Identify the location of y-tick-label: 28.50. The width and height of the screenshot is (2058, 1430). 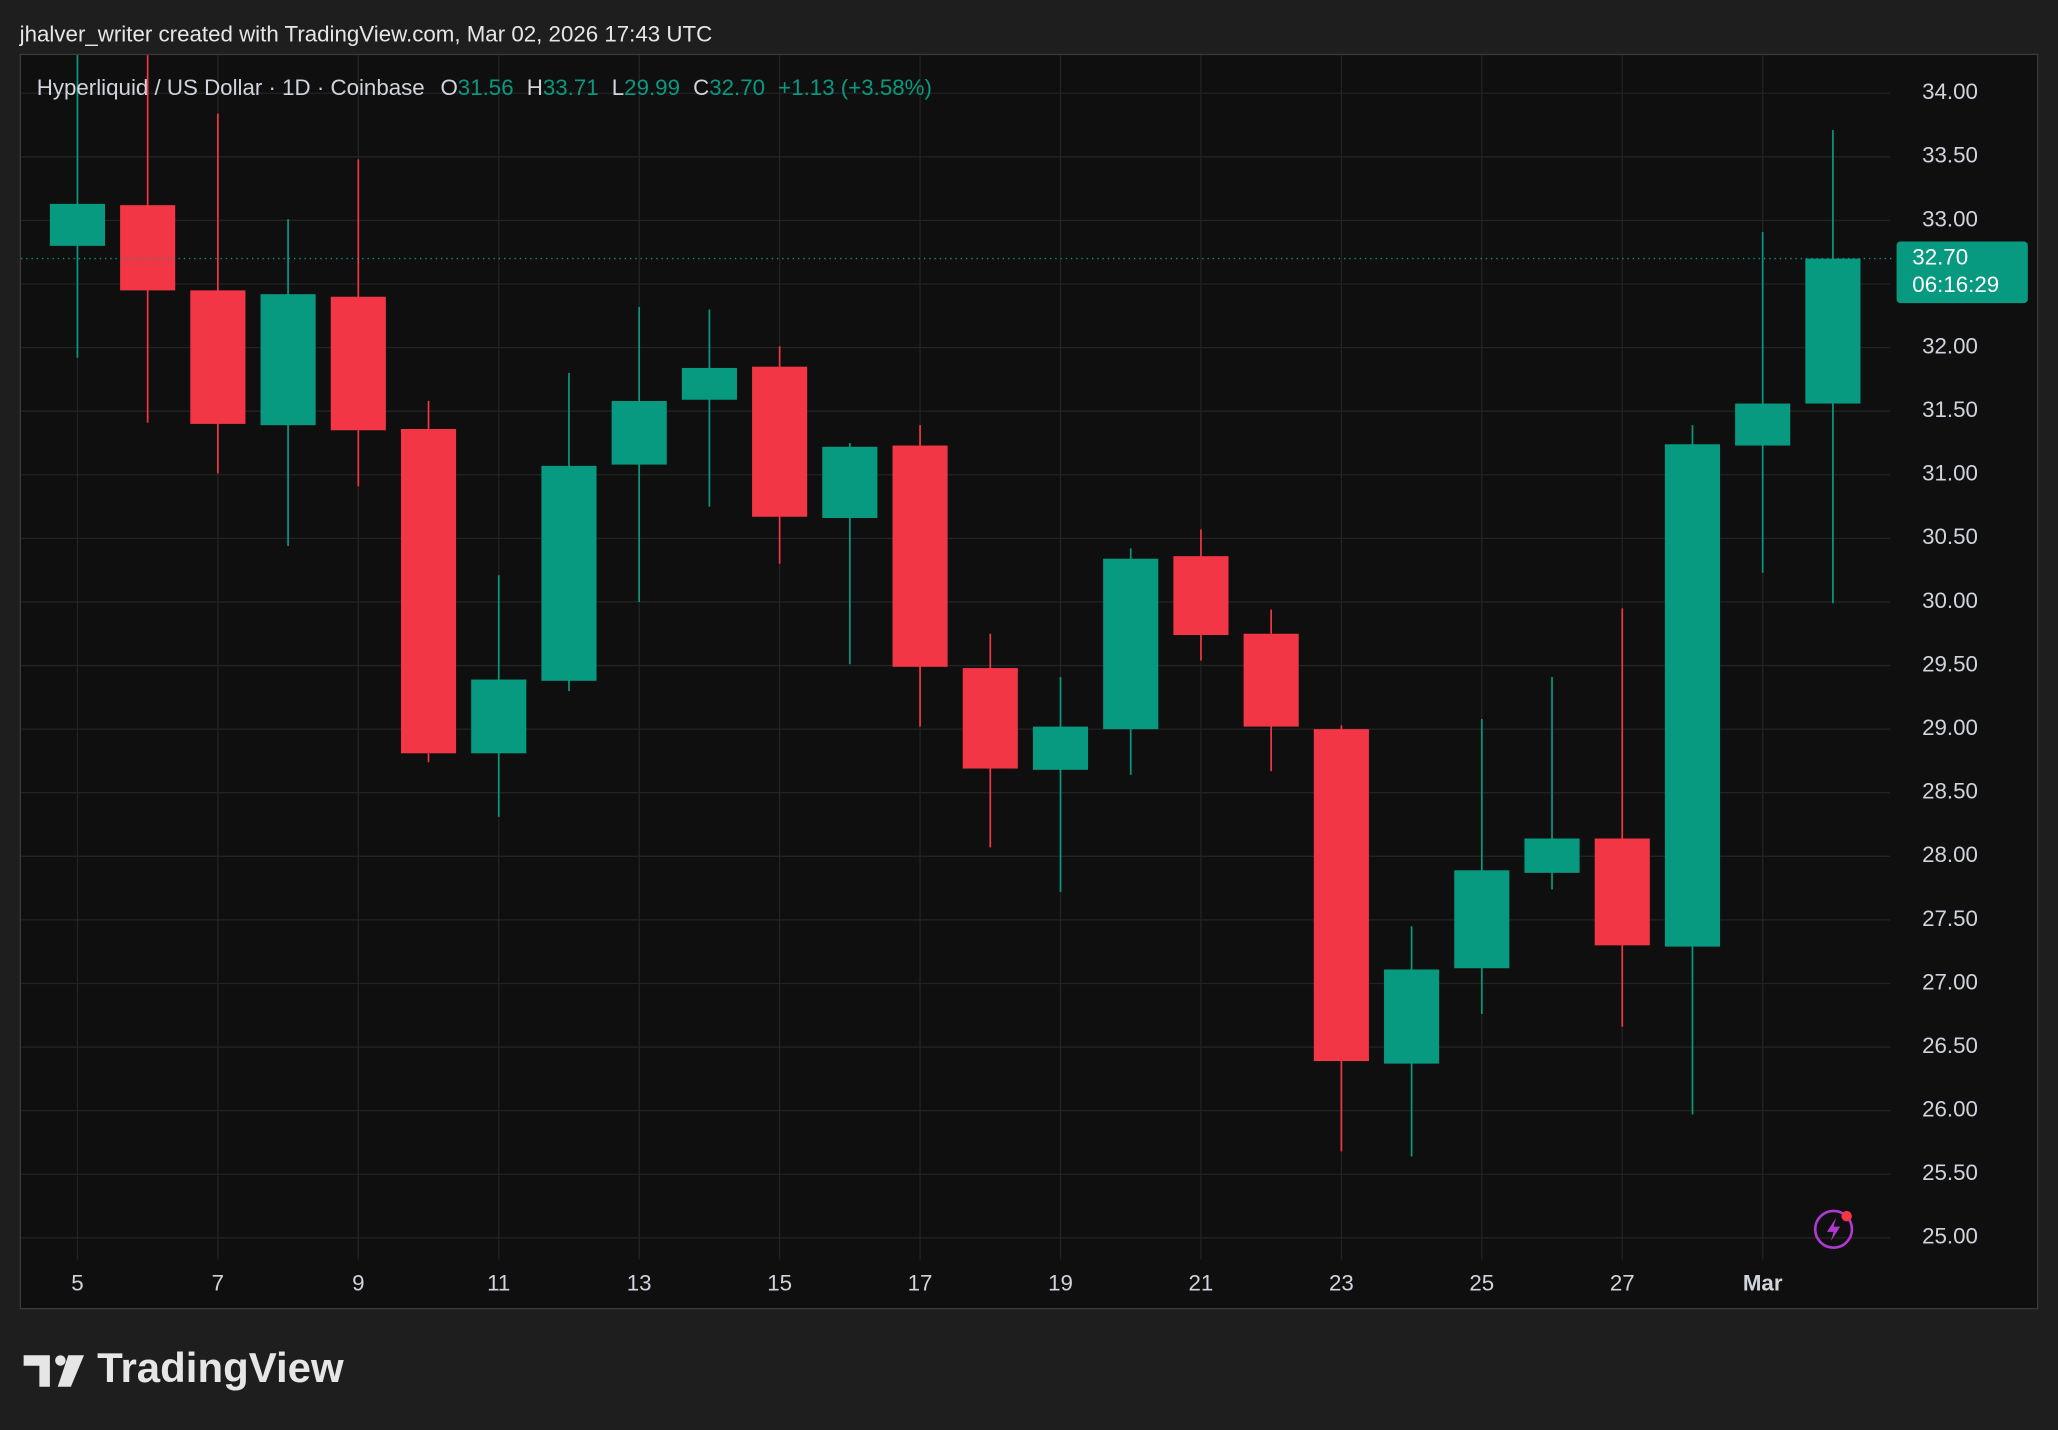
(1950, 791).